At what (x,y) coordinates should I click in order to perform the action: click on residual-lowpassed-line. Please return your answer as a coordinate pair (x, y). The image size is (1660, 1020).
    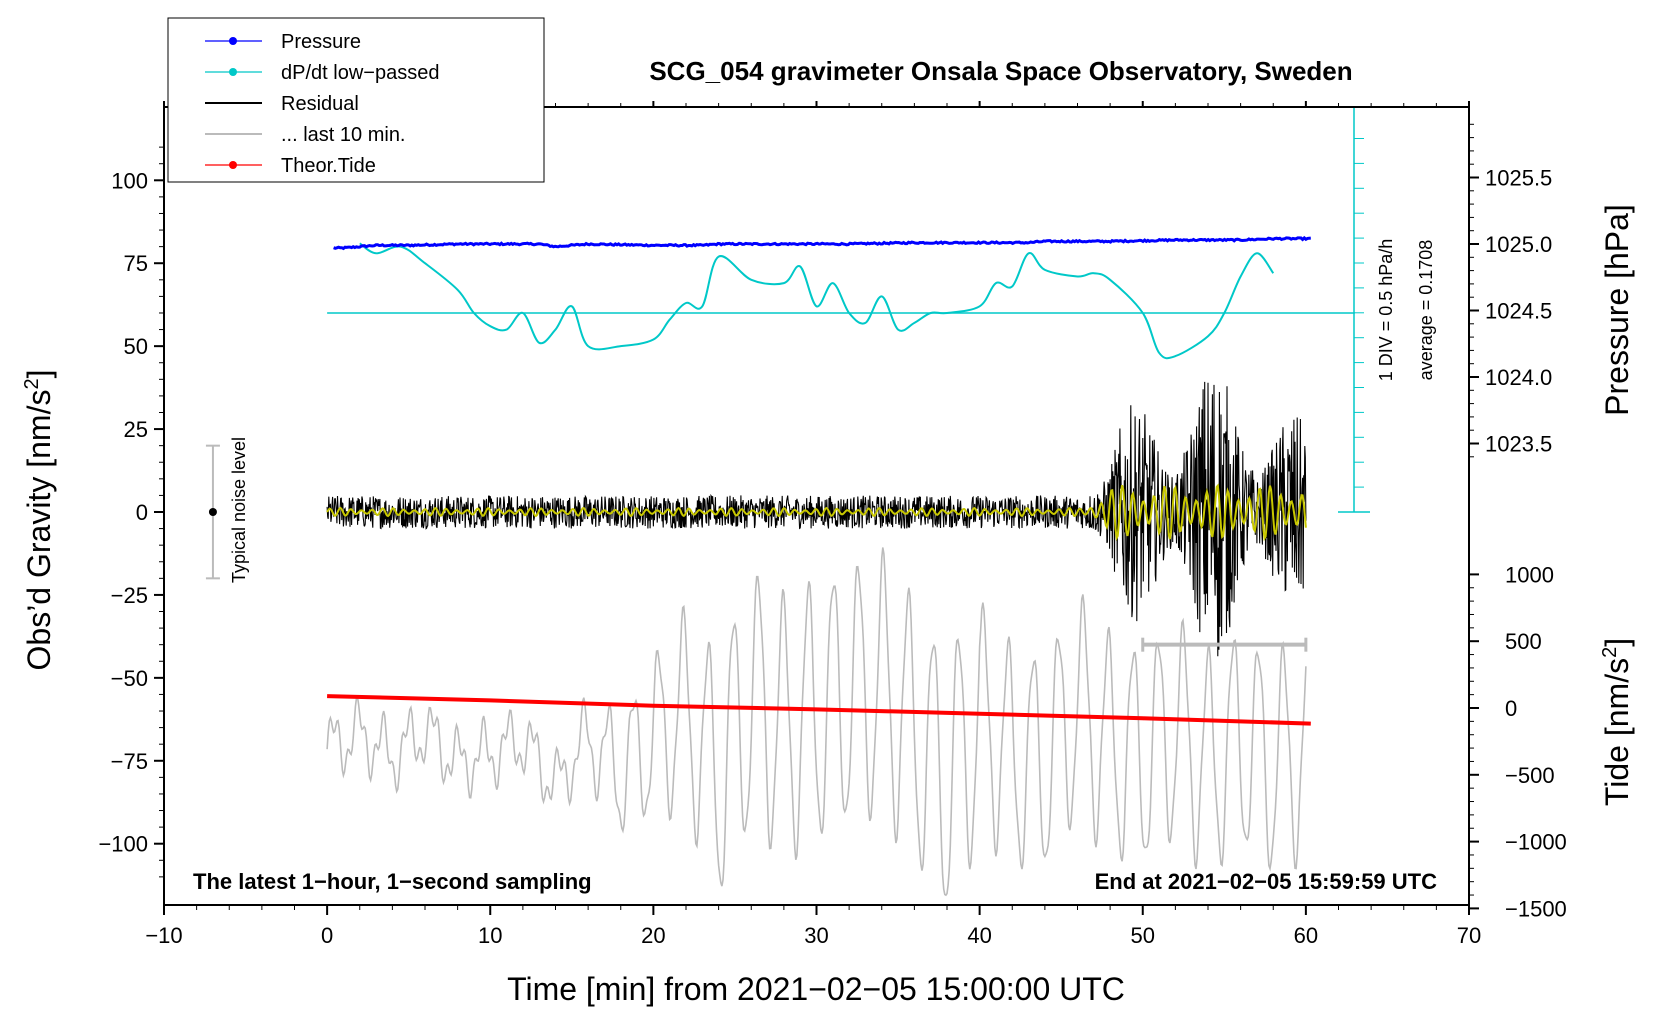
    Looking at the image, I should click on (816, 512).